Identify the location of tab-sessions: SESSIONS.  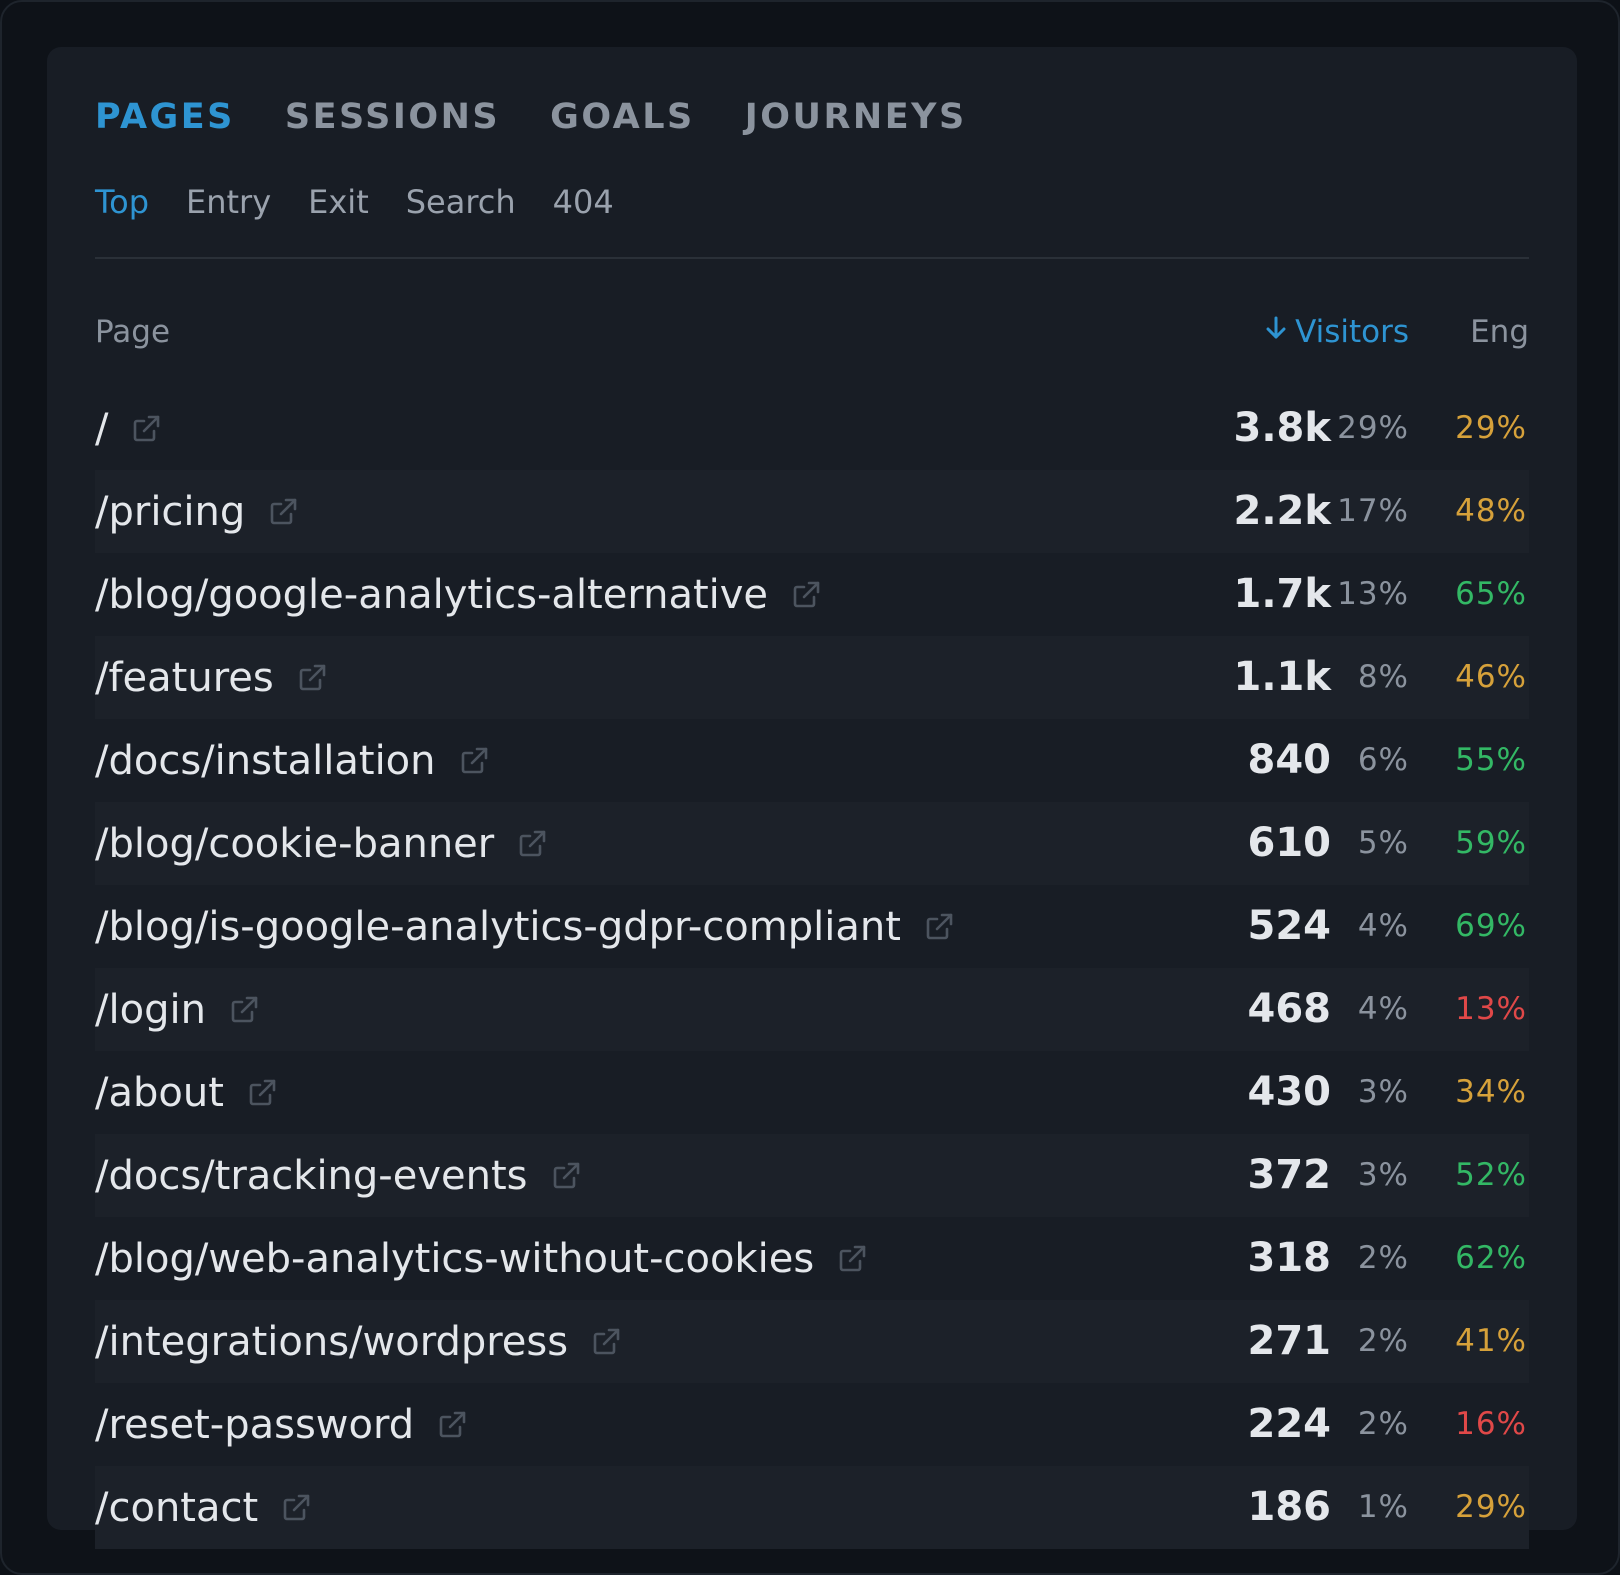
(392, 117).